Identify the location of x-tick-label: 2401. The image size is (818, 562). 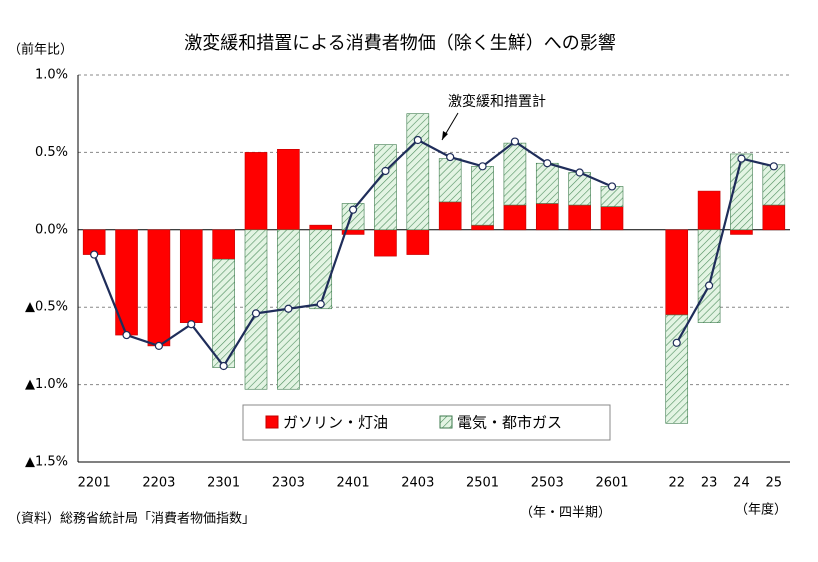
(353, 483).